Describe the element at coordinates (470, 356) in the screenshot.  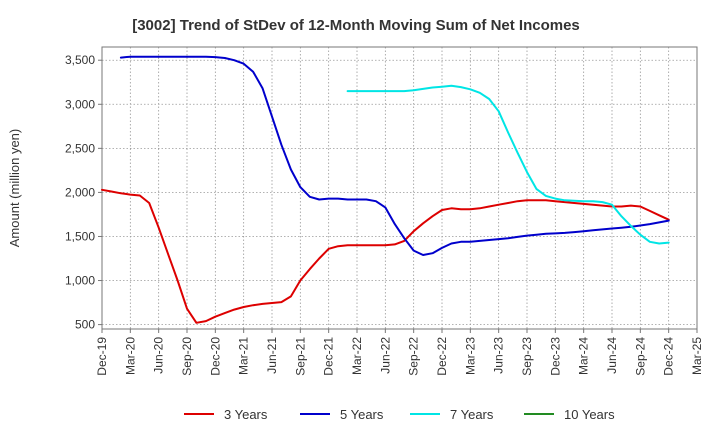
I see `x-tick-label: Mar-23` at that location.